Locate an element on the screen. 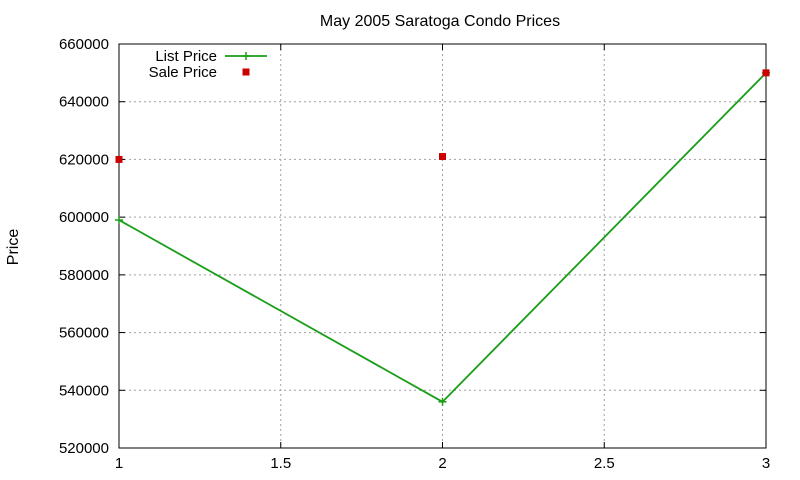 The width and height of the screenshot is (800, 480). y-tick-label: 540000 is located at coordinates (84, 390).